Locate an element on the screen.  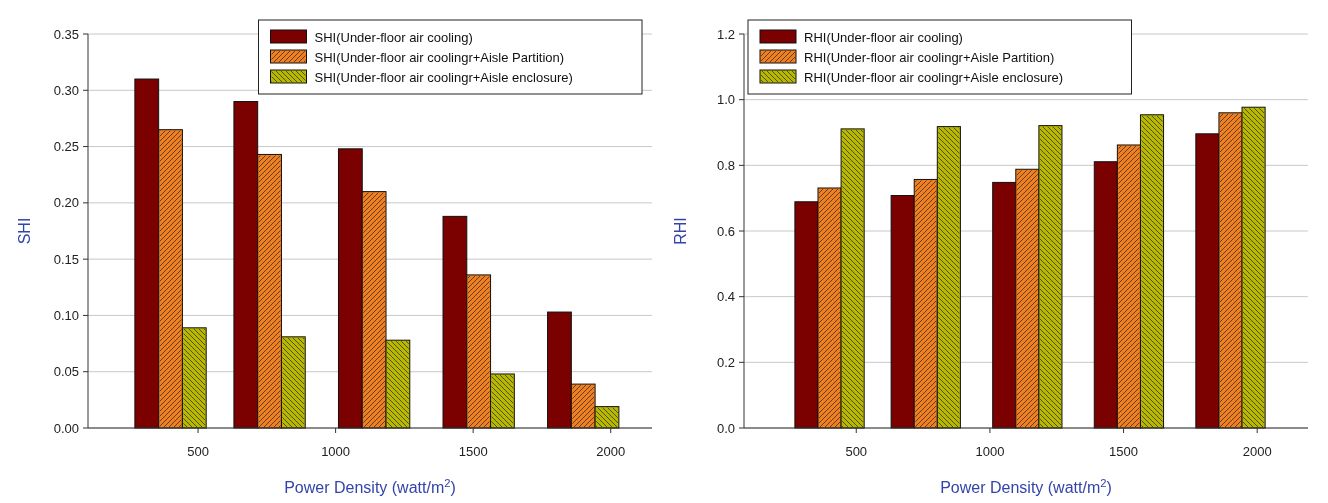
legend-label: SHI(Under-floor air coolingr+Aisle Partition) is located at coordinates (439, 57).